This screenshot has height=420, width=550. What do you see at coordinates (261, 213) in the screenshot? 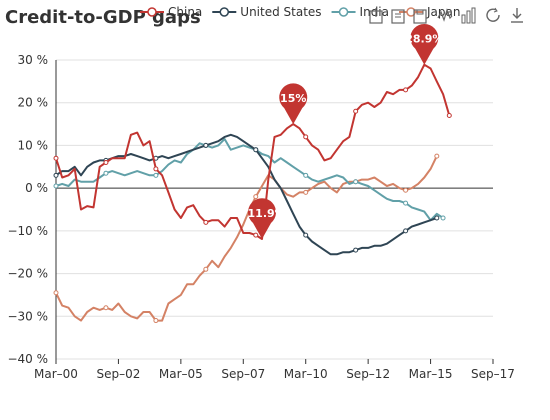
I see `pin-label: −11.9%` at bounding box center [261, 213].